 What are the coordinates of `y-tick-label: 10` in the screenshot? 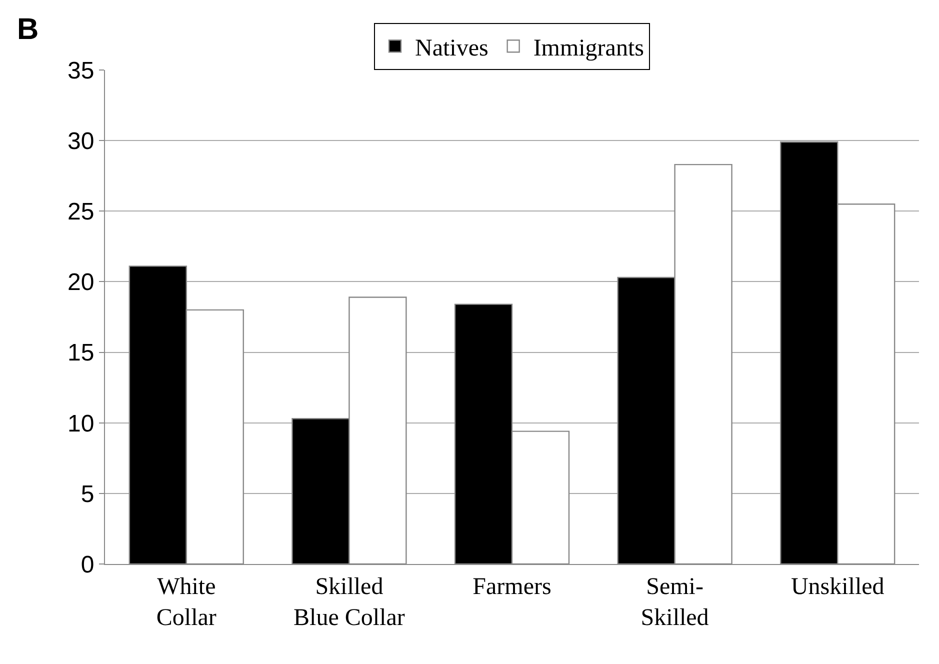 It's located at (80, 424).